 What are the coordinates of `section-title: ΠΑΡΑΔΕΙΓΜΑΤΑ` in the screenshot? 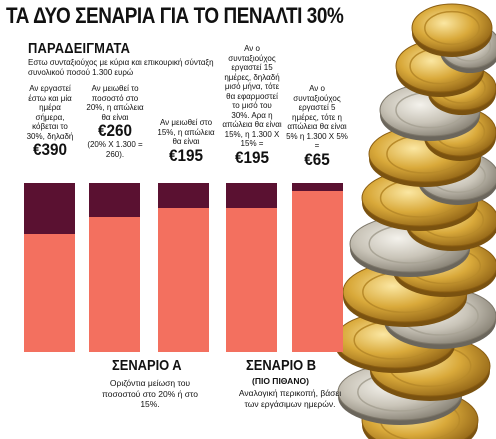 It's located at (79, 48).